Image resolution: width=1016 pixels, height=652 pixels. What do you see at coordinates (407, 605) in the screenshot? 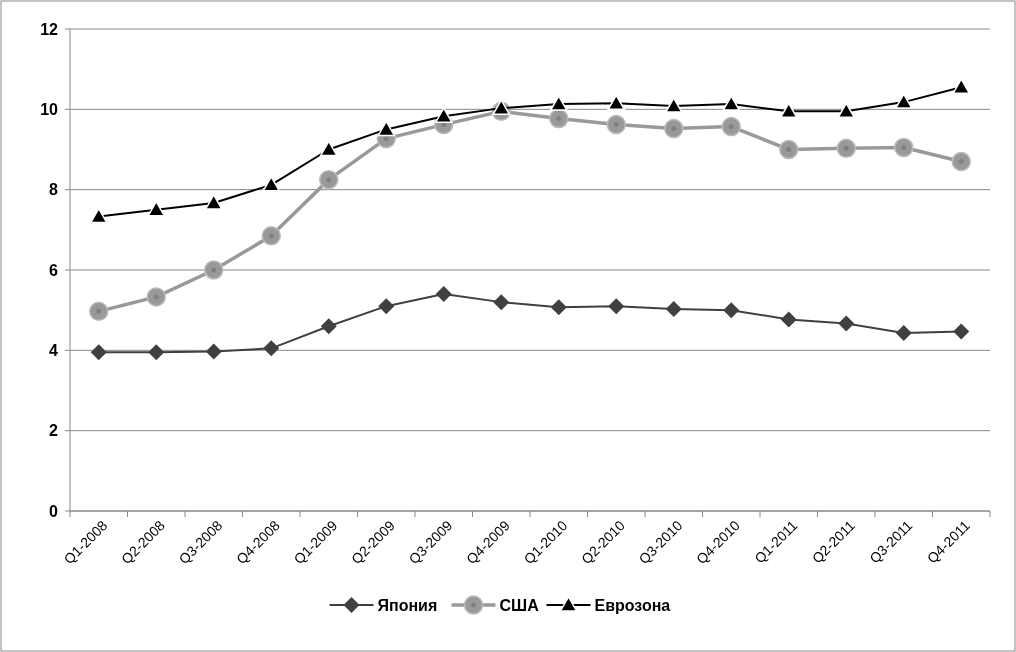
I see `legend-label: Япония` at bounding box center [407, 605].